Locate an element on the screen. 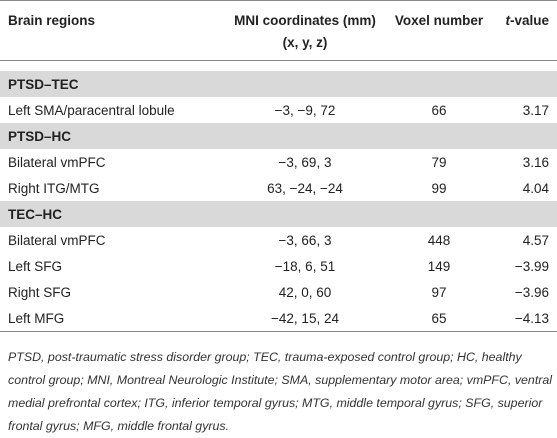  cell: 97 is located at coordinates (439, 292).